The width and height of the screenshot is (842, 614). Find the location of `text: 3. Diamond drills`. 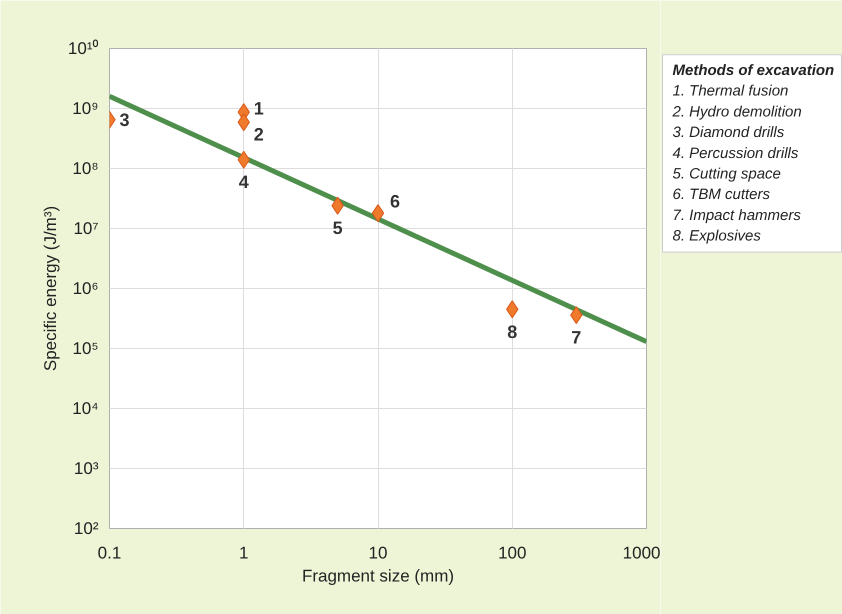

text: 3. Diamond drills is located at coordinates (728, 133).